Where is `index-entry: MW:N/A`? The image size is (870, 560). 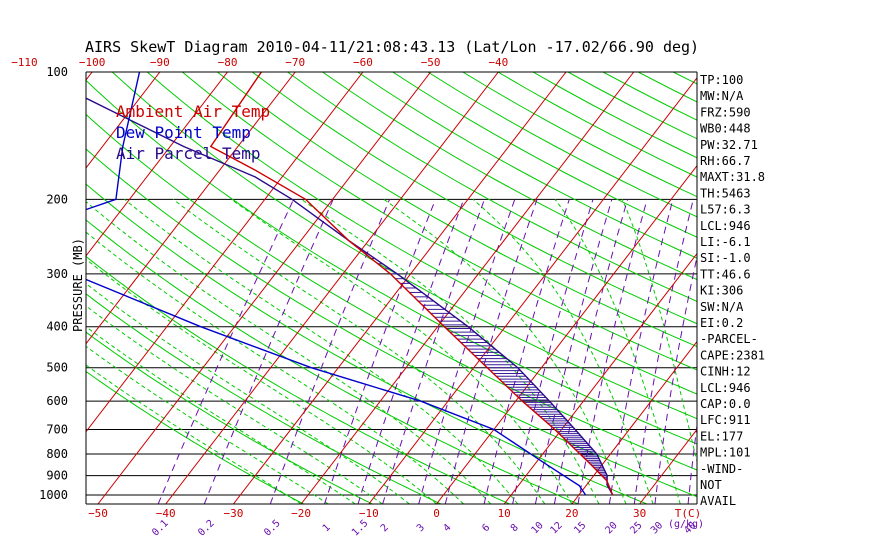 index-entry: MW:N/A is located at coordinates (722, 96).